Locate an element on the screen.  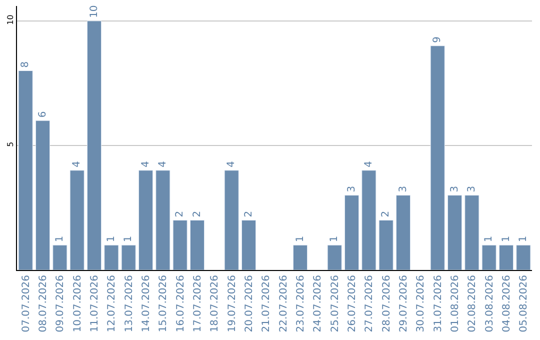
x-tick-label: 10.07.2026 is located at coordinates (78, 303).